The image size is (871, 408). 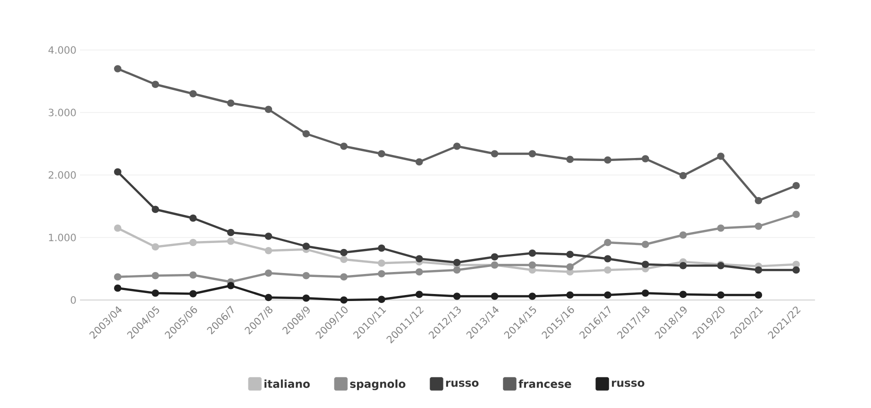 What do you see at coordinates (73, 300) in the screenshot?
I see `y-tick-label: 0` at bounding box center [73, 300].